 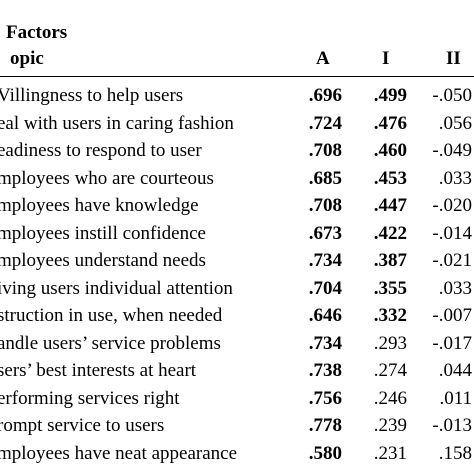 I want to click on cell-a: .673, so click(x=325, y=233).